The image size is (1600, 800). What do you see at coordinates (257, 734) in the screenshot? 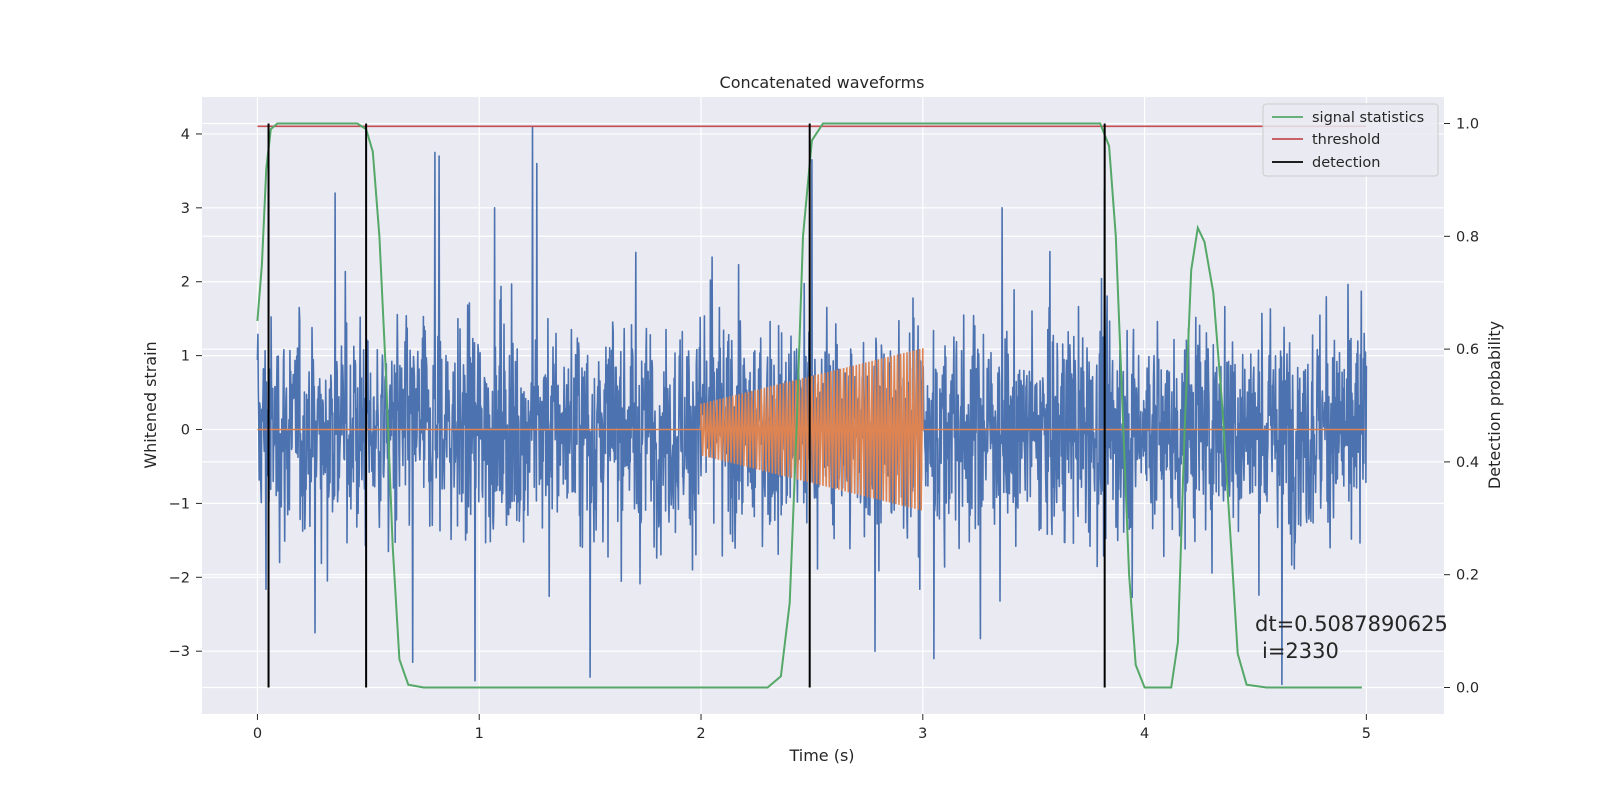
I see `x-tick-label: 0` at bounding box center [257, 734].